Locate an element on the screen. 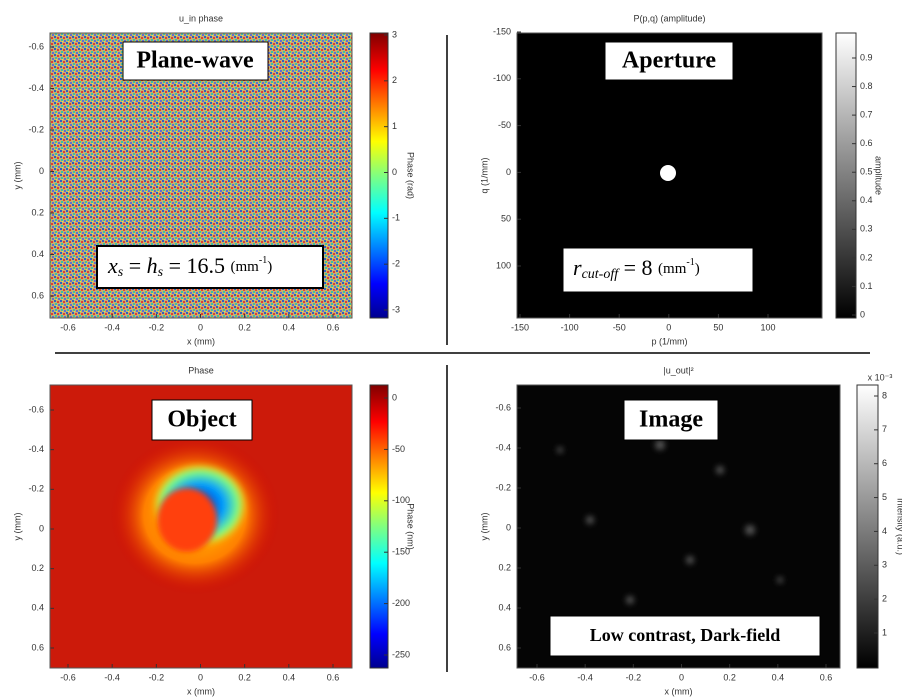 Image resolution: width=902 pixels, height=700 pixels. panel-title: Phase is located at coordinates (201, 370).